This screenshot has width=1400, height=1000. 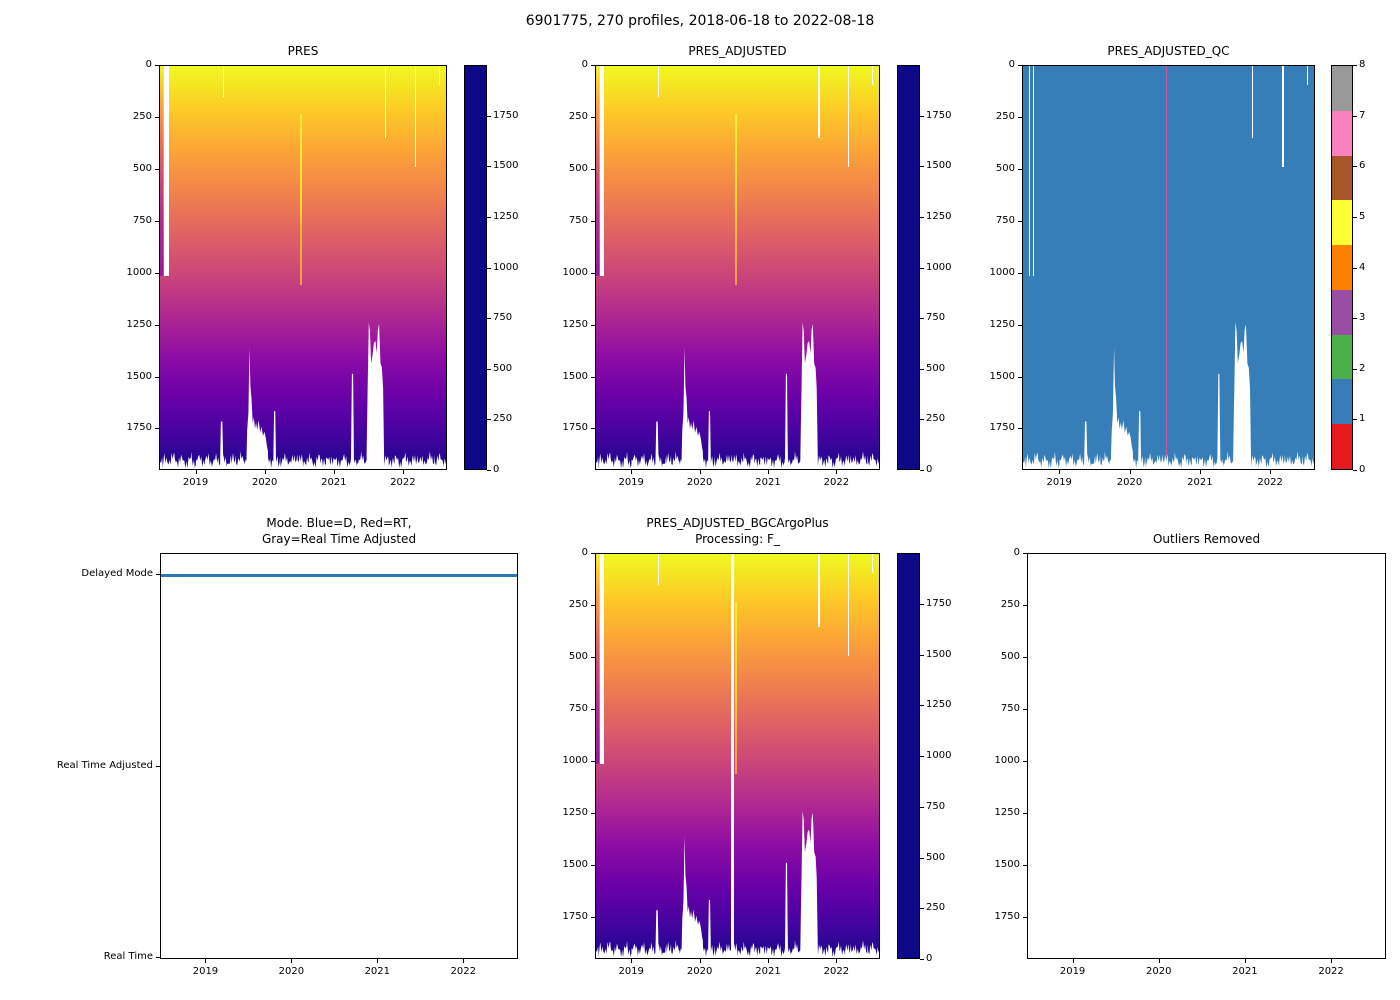 What do you see at coordinates (303, 267) in the screenshot?
I see `panel-pres-plot-area` at bounding box center [303, 267].